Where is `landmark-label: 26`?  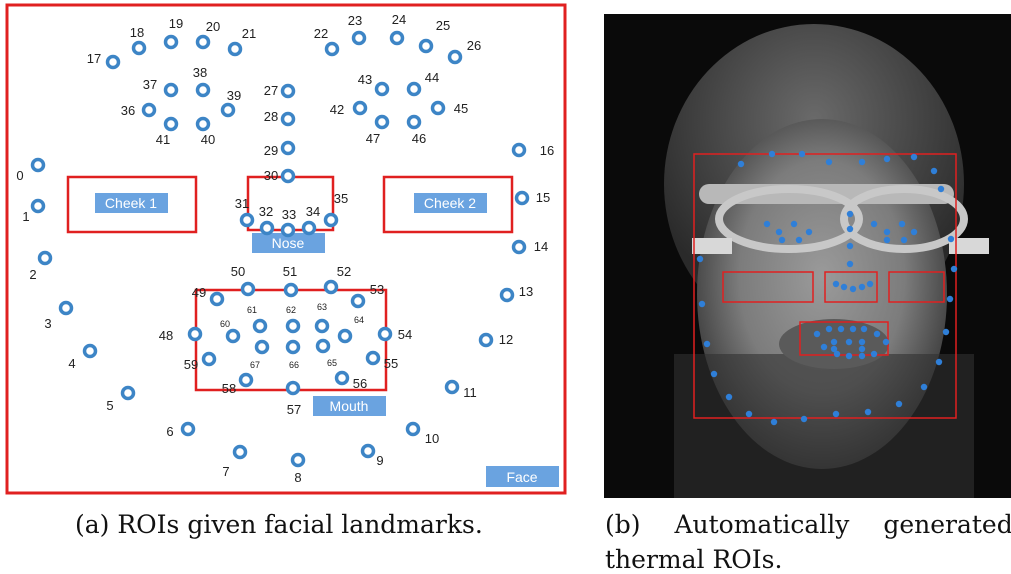
landmark-label: 26 is located at coordinates (474, 45).